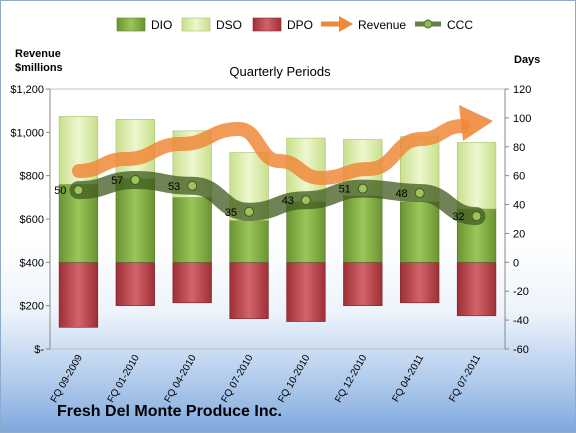 The image size is (576, 433). What do you see at coordinates (401, 194) in the screenshot?
I see `ccc-data-label: 48` at bounding box center [401, 194].